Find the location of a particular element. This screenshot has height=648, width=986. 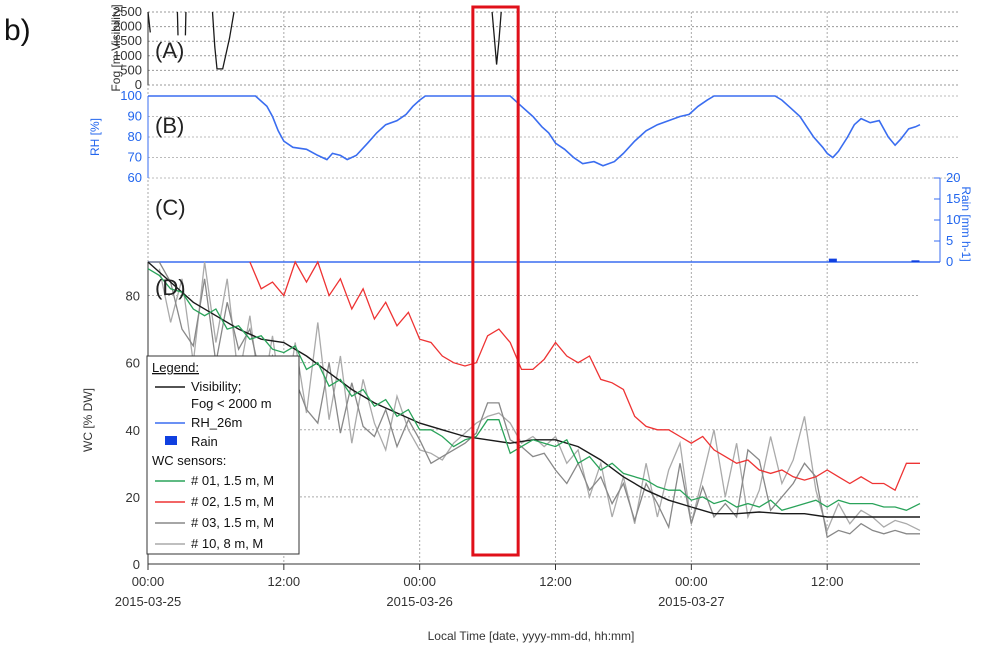

fog-tick-label: 1500 is located at coordinates (127, 40).